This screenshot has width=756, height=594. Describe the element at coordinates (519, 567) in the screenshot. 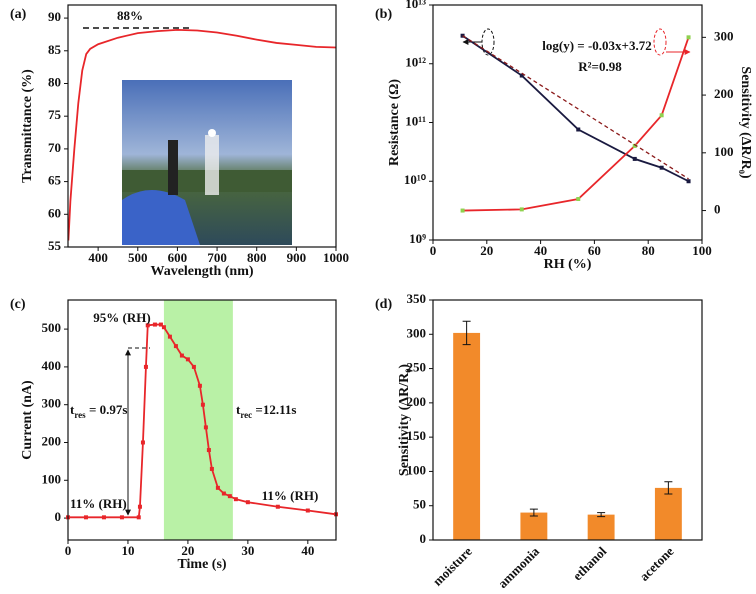

I see `x-tick-label: ammonia` at that location.